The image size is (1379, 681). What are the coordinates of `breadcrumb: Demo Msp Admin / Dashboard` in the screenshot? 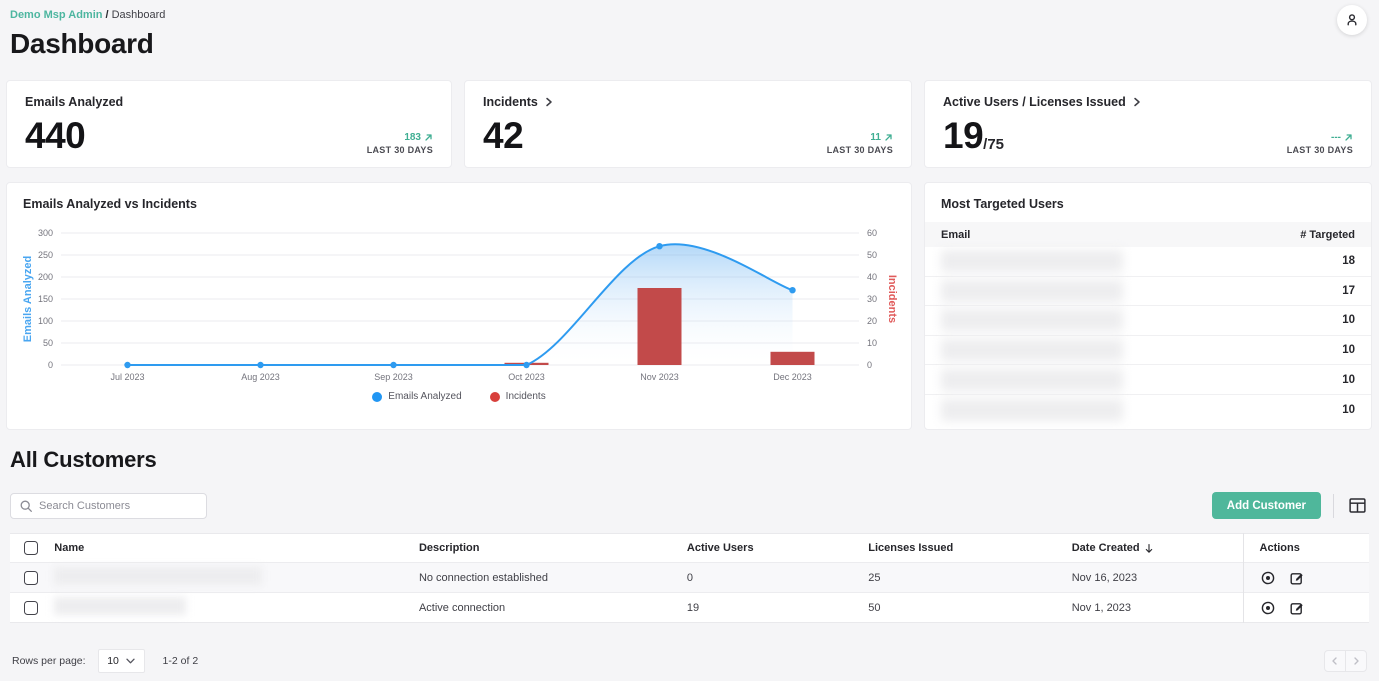 It's located at (689, 15).